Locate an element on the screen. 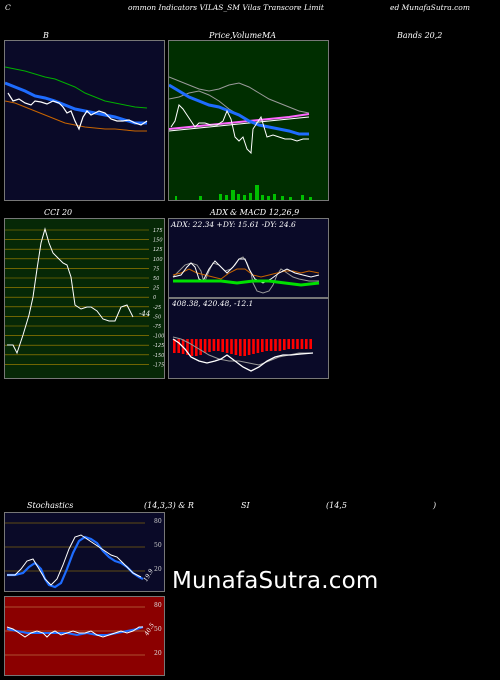 The height and width of the screenshot is (680, 500). volume-label: Volume is located at coordinates (247, 35).